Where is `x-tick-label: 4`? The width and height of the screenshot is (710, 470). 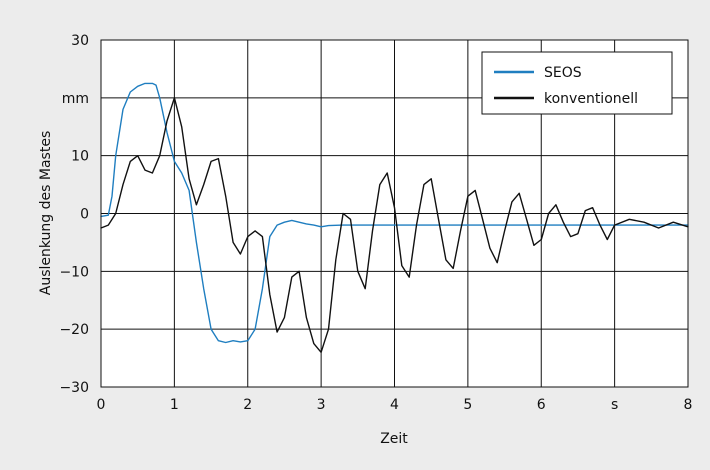 x-tick-label: 4 is located at coordinates (394, 405).